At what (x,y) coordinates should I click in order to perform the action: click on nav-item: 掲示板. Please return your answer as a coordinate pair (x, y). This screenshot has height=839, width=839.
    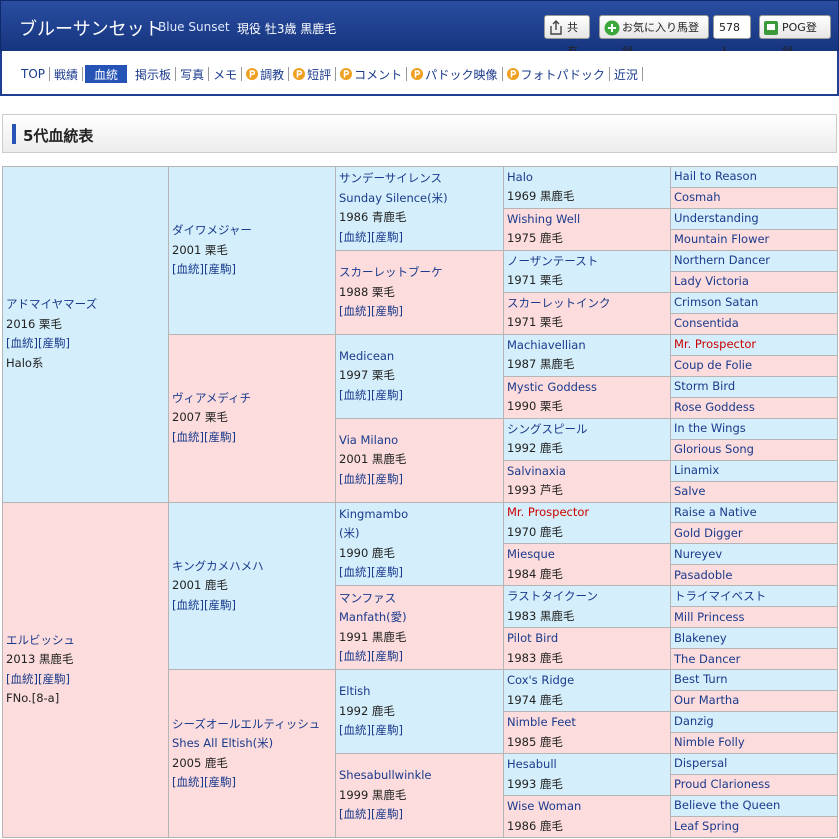
    Looking at the image, I should click on (154, 74).